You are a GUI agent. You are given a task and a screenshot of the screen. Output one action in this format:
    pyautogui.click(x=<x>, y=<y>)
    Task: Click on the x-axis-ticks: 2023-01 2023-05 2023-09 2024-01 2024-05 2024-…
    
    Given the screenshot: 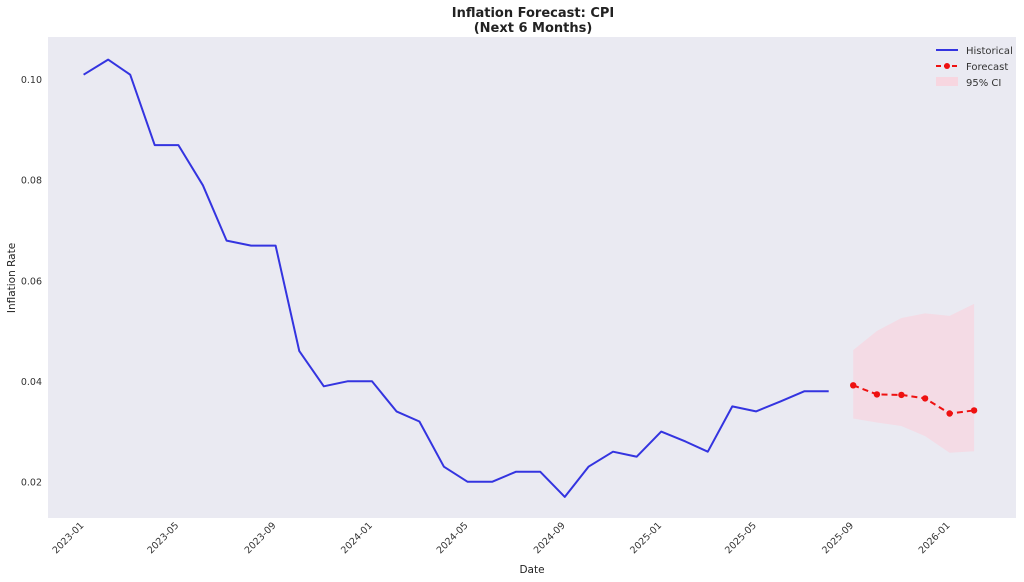 What is the action you would take?
    pyautogui.click(x=502, y=538)
    